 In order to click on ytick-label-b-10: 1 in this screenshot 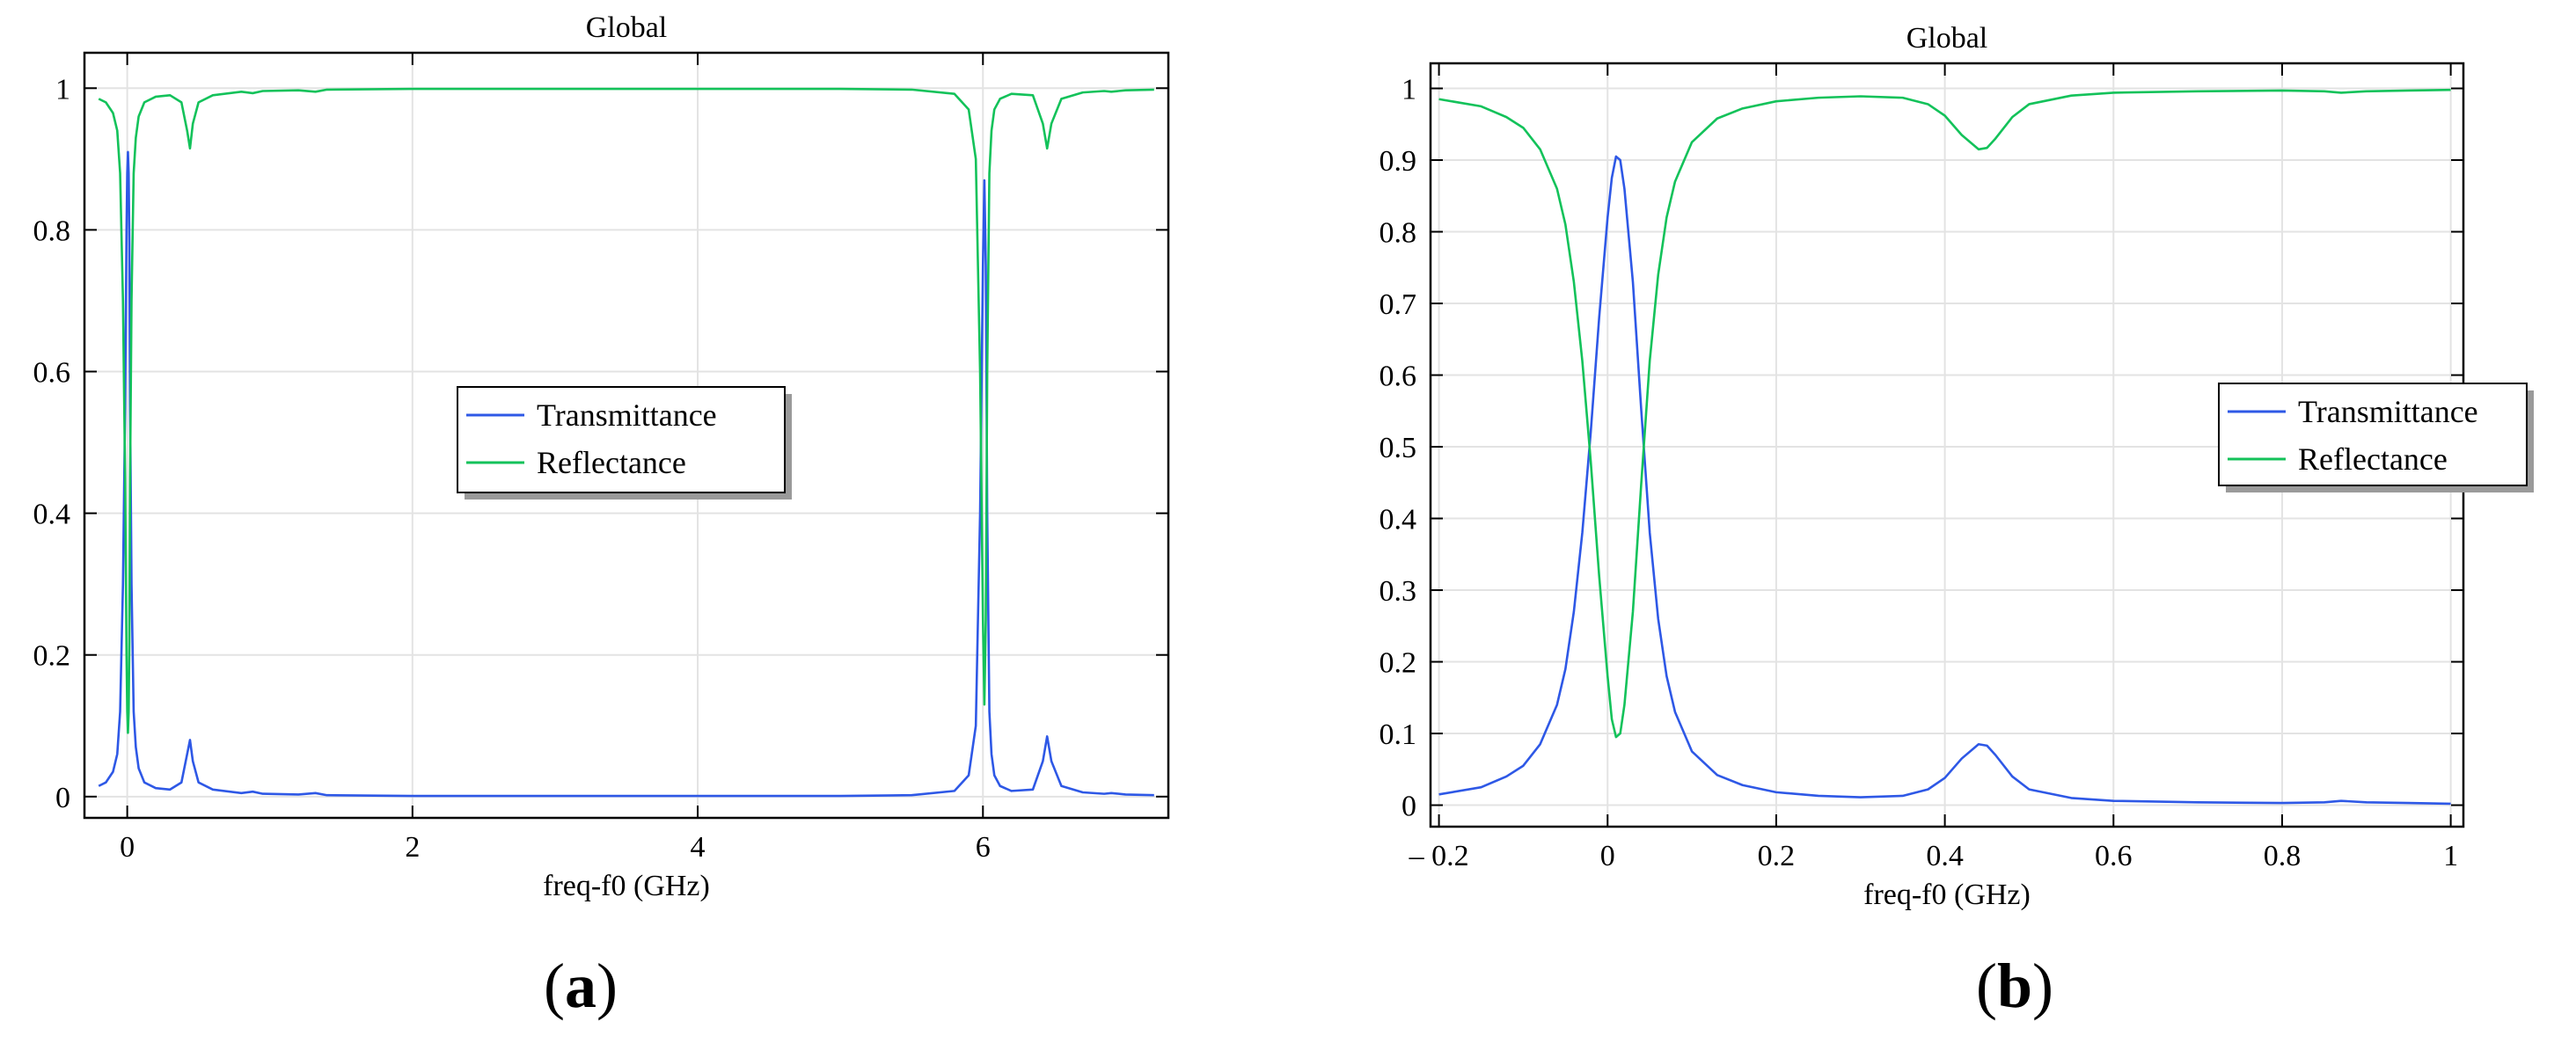, I will do `click(1408, 90)`.